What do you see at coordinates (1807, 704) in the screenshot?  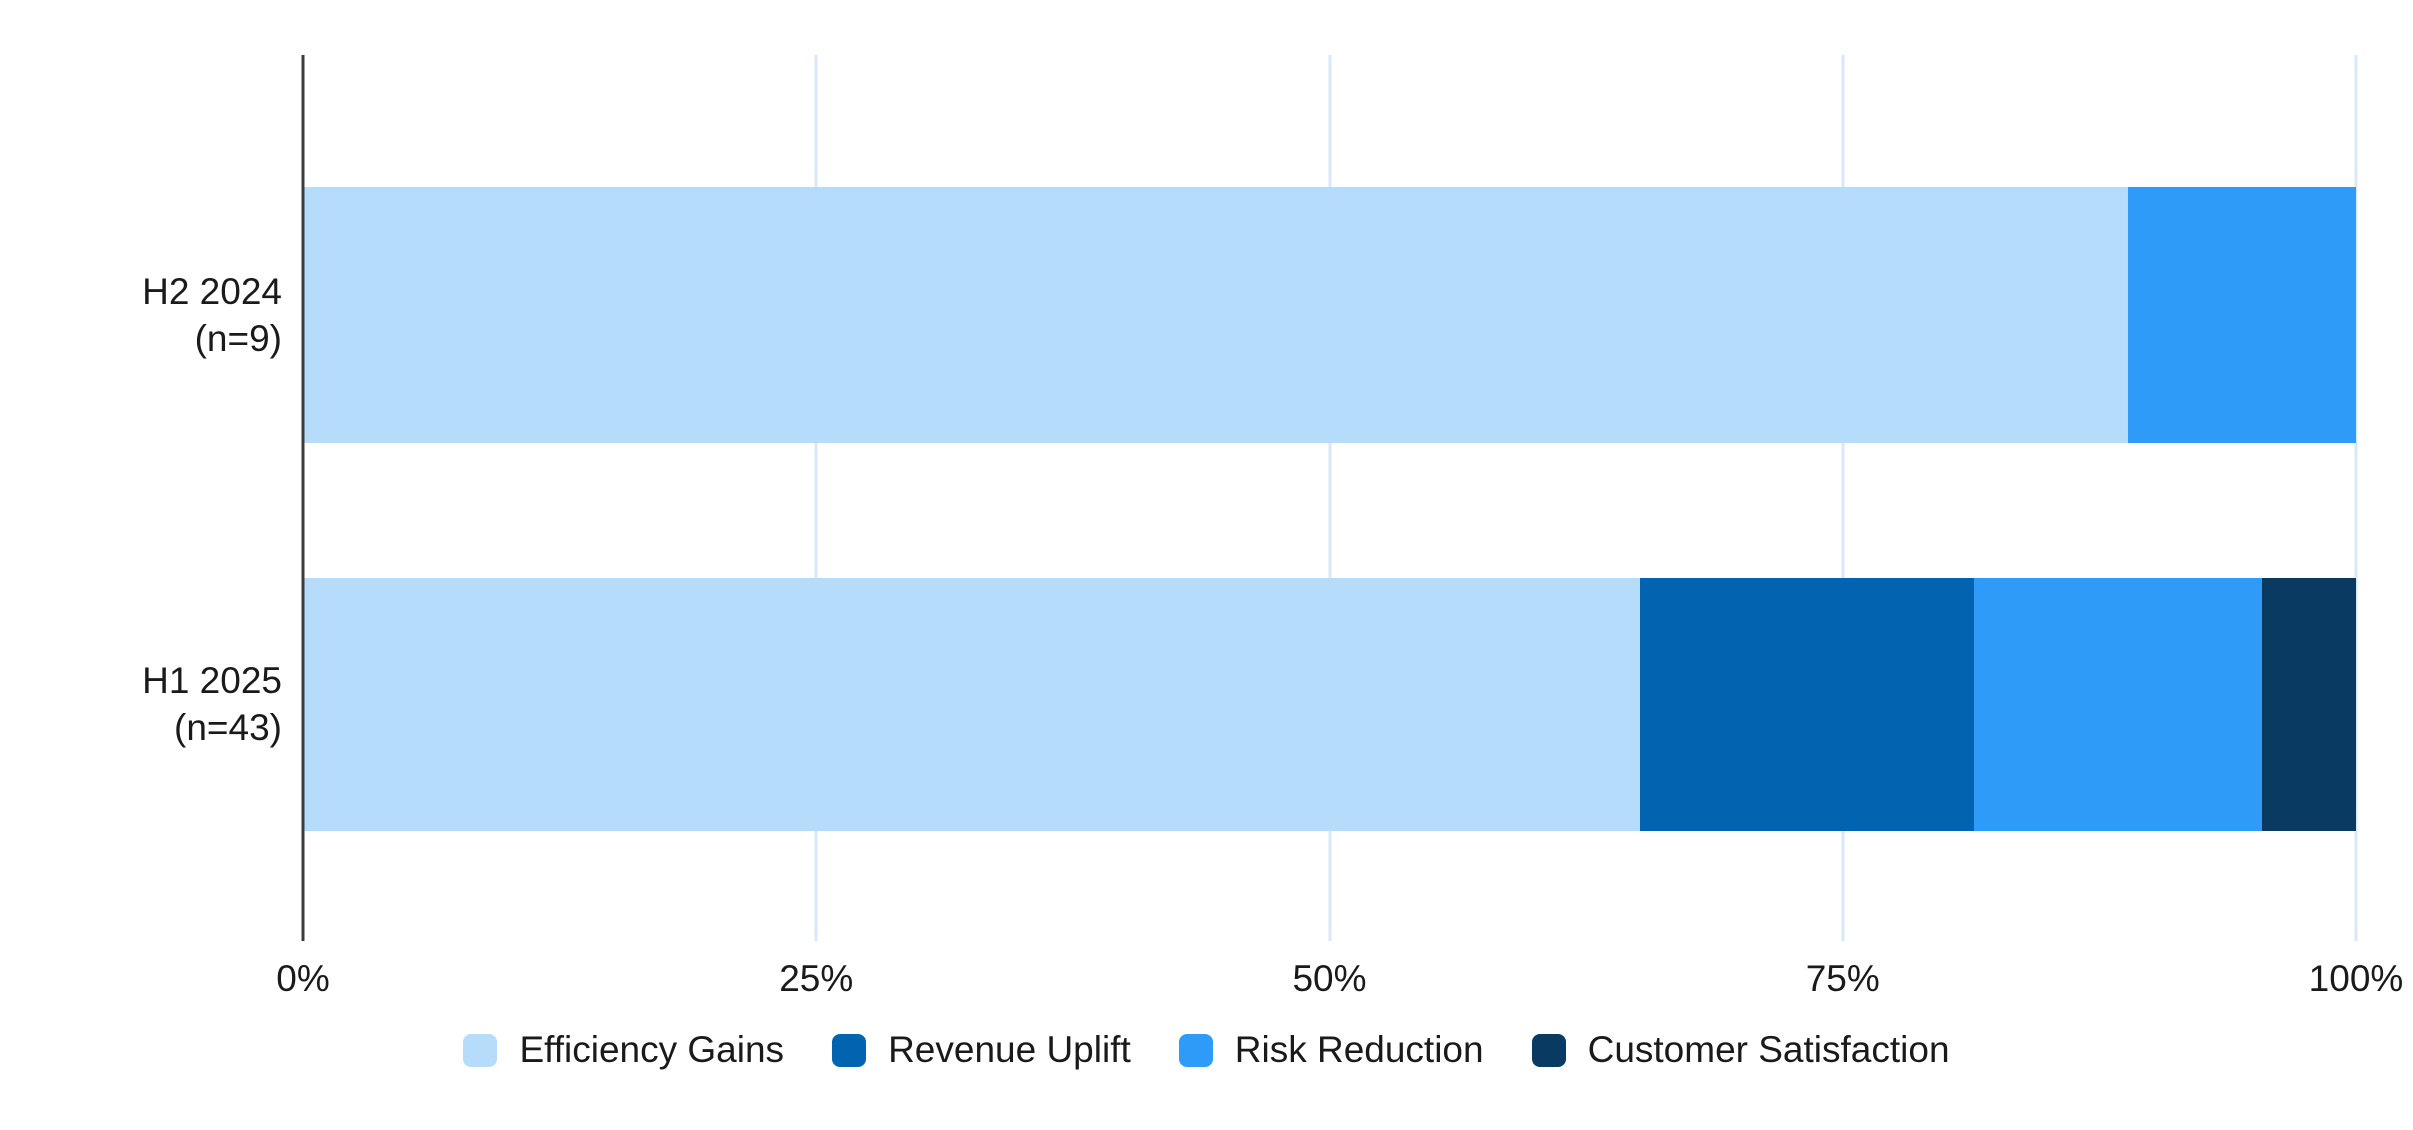 I see `bar-segment-revenue-uplift` at bounding box center [1807, 704].